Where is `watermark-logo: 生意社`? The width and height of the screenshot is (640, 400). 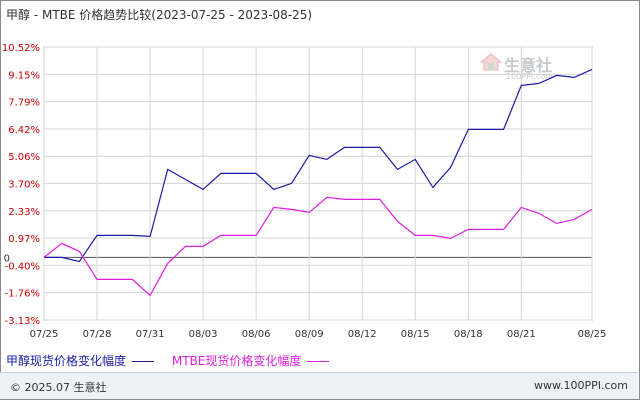
watermark-logo: 生意社 is located at coordinates (515, 64).